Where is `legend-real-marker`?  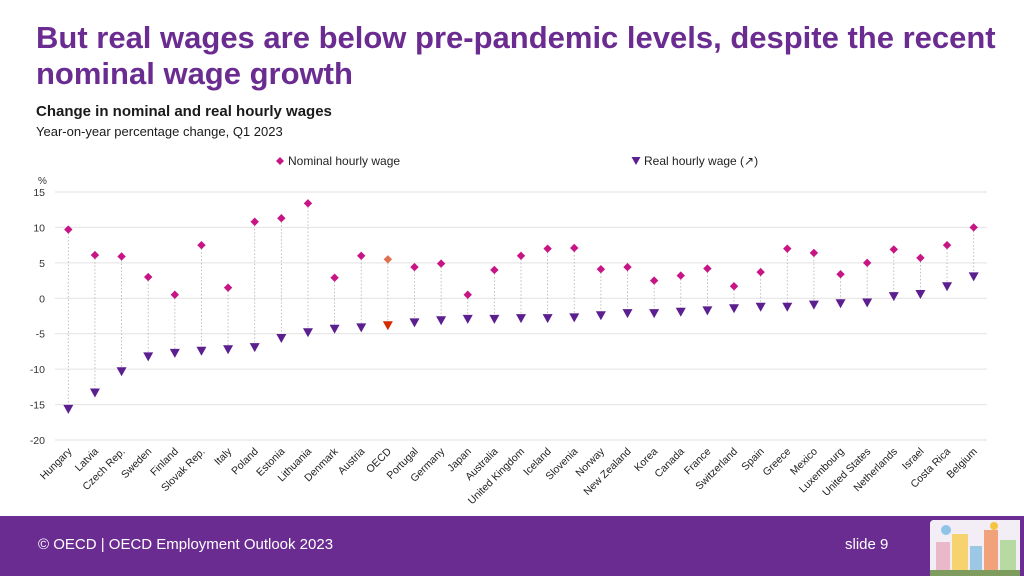 legend-real-marker is located at coordinates (636, 161).